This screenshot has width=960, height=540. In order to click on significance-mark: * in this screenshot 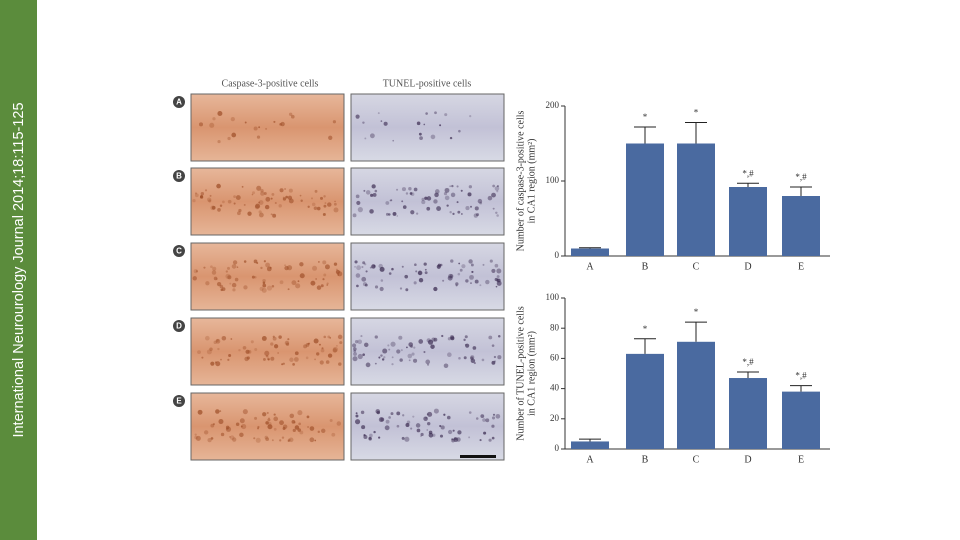, I will do `click(696, 113)`.